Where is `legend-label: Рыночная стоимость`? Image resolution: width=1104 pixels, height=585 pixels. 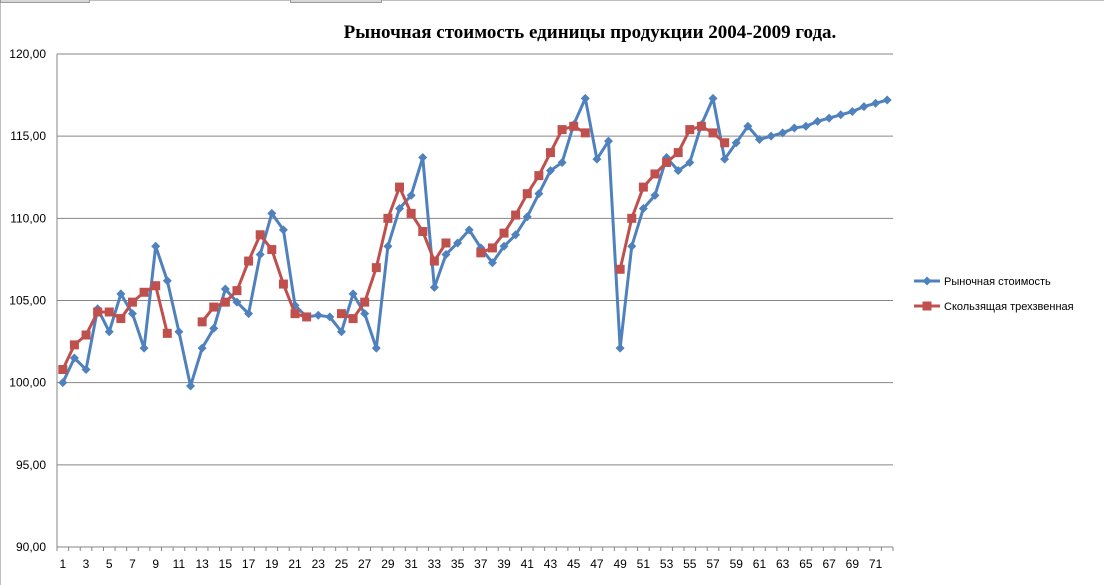
legend-label: Рыночная стоимость is located at coordinates (997, 282).